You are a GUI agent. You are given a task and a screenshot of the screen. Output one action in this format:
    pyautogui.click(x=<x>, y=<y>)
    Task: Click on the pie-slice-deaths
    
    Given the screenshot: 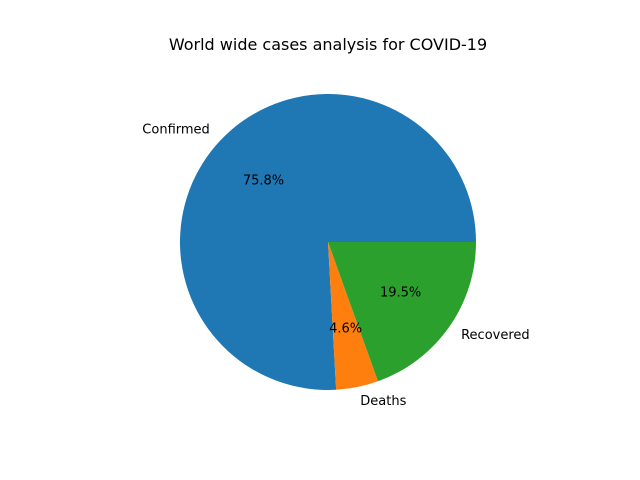 What is the action you would take?
    pyautogui.click(x=353, y=316)
    